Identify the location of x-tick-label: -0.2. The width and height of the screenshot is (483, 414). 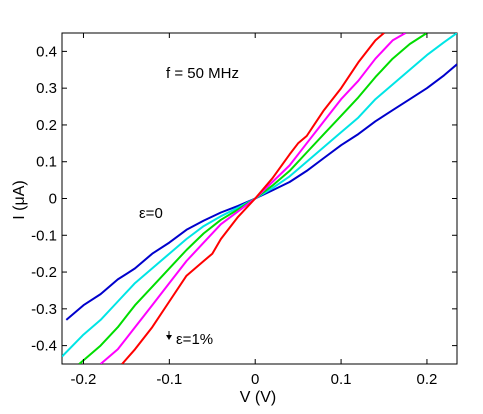
(84, 379).